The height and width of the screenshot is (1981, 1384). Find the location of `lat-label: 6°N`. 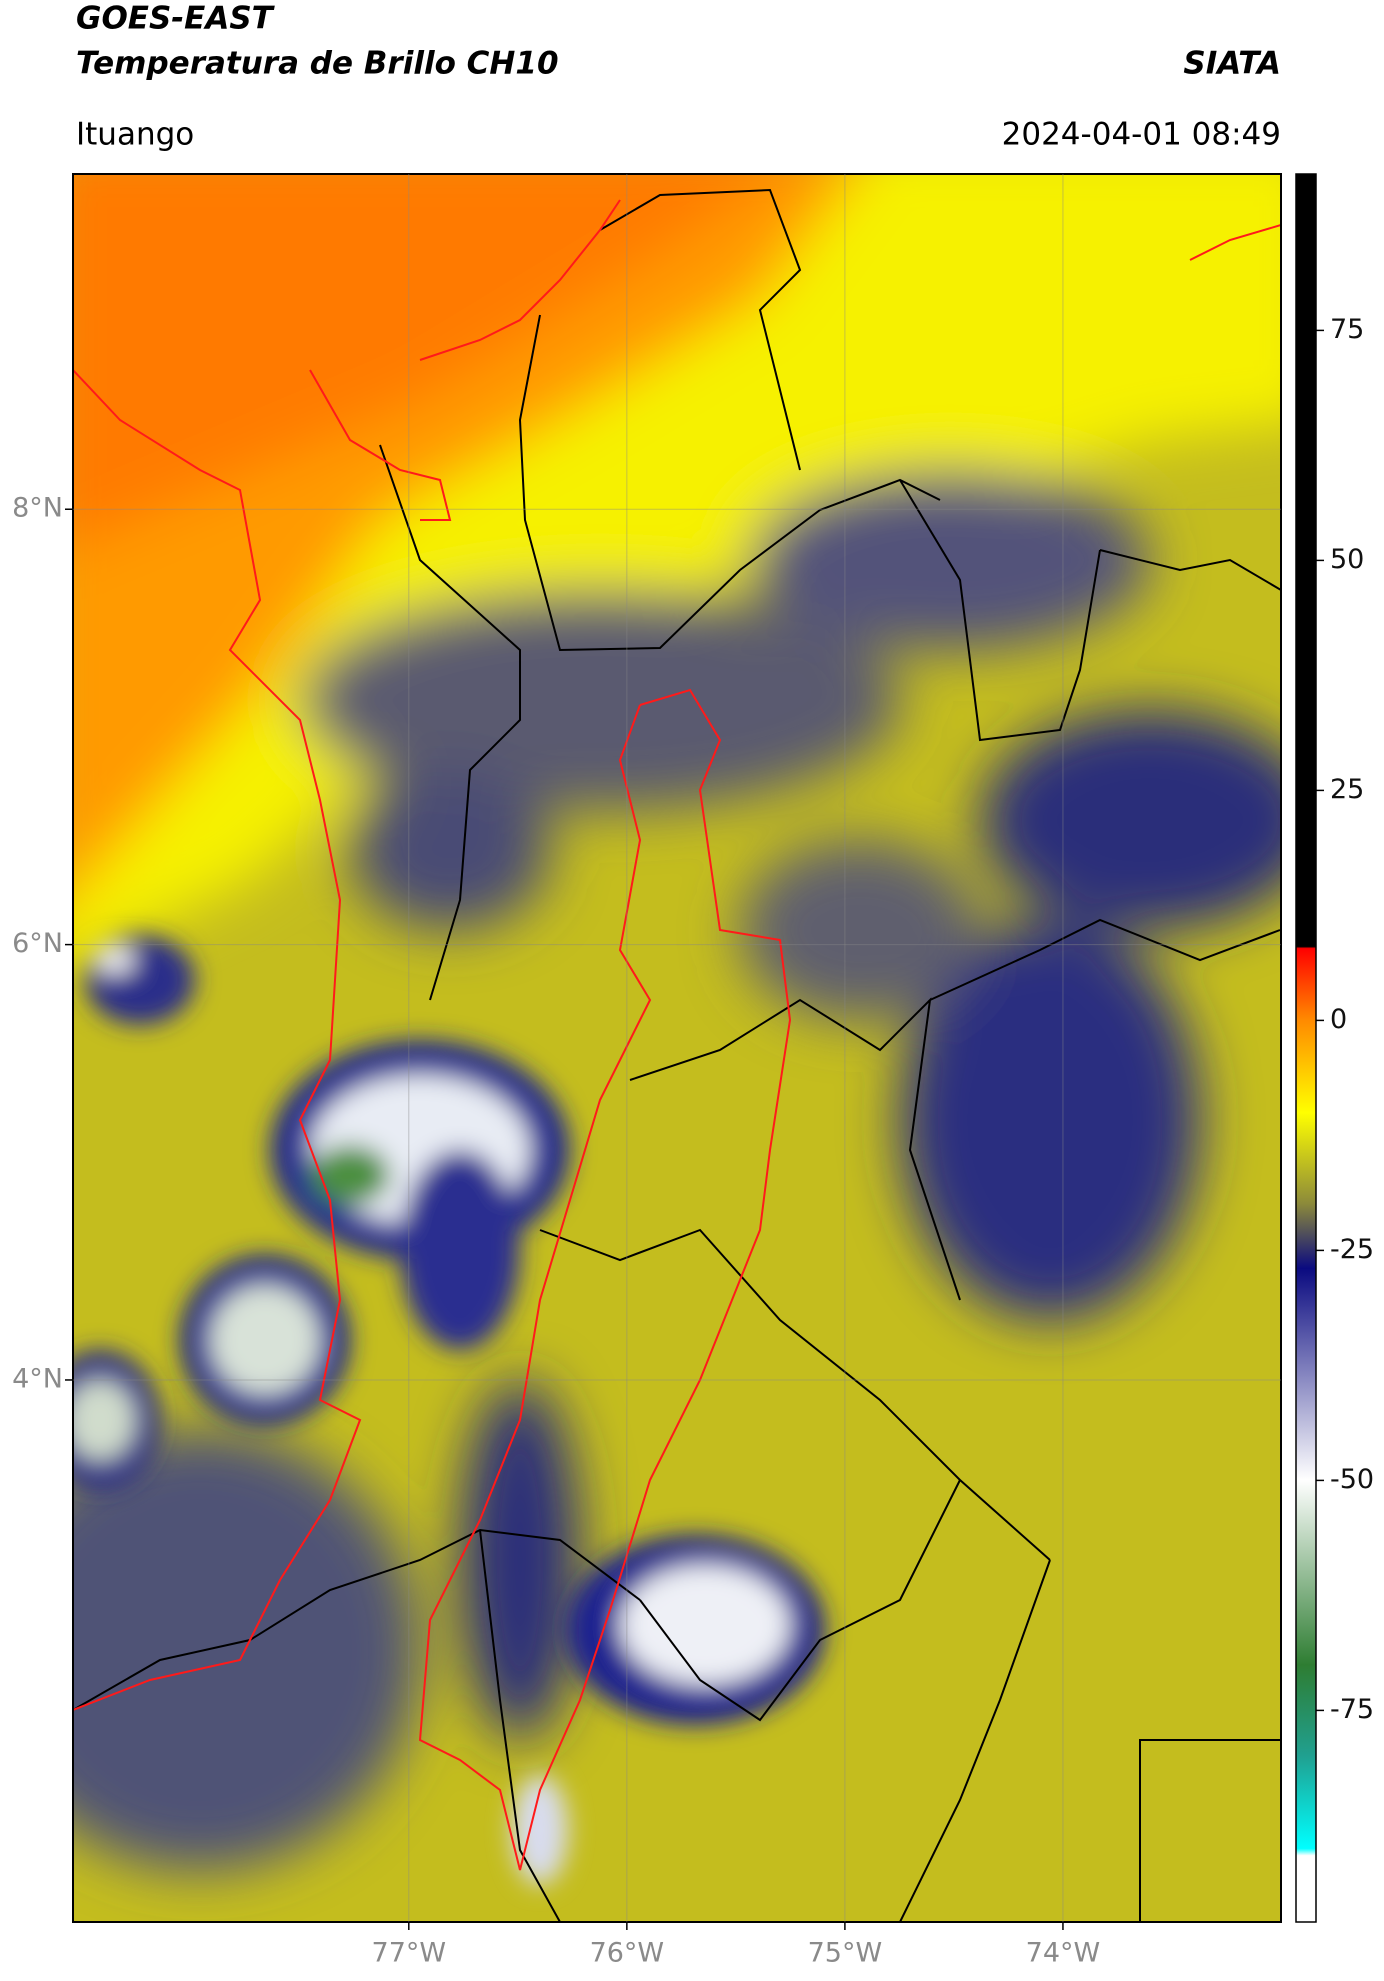

lat-label: 6°N is located at coordinates (37, 943).